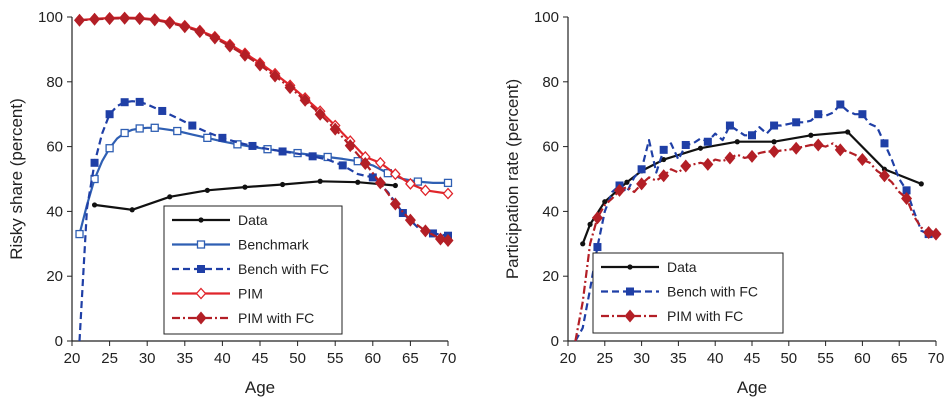  Describe the element at coordinates (550, 147) in the screenshot. I see `y-tick-label: 60` at that location.